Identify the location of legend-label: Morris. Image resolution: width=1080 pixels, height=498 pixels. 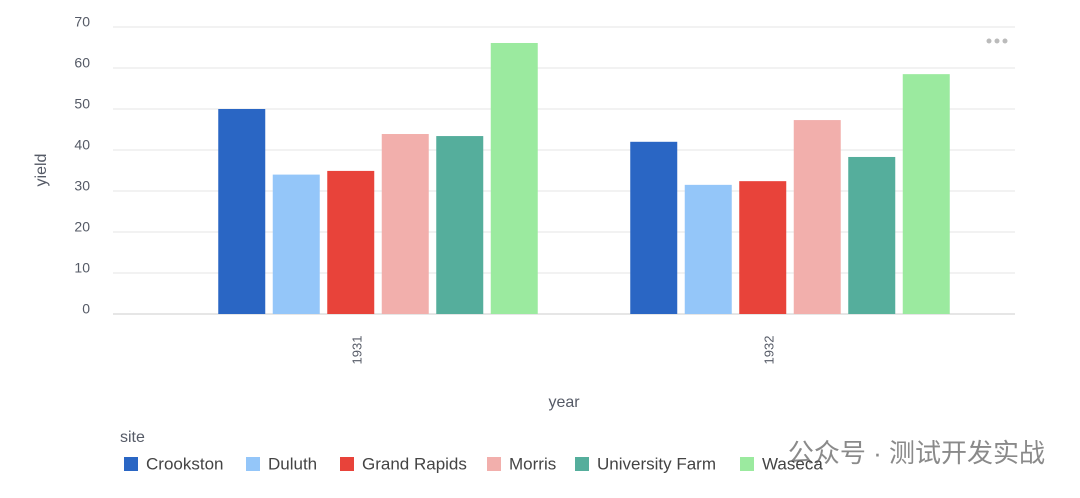
(532, 463).